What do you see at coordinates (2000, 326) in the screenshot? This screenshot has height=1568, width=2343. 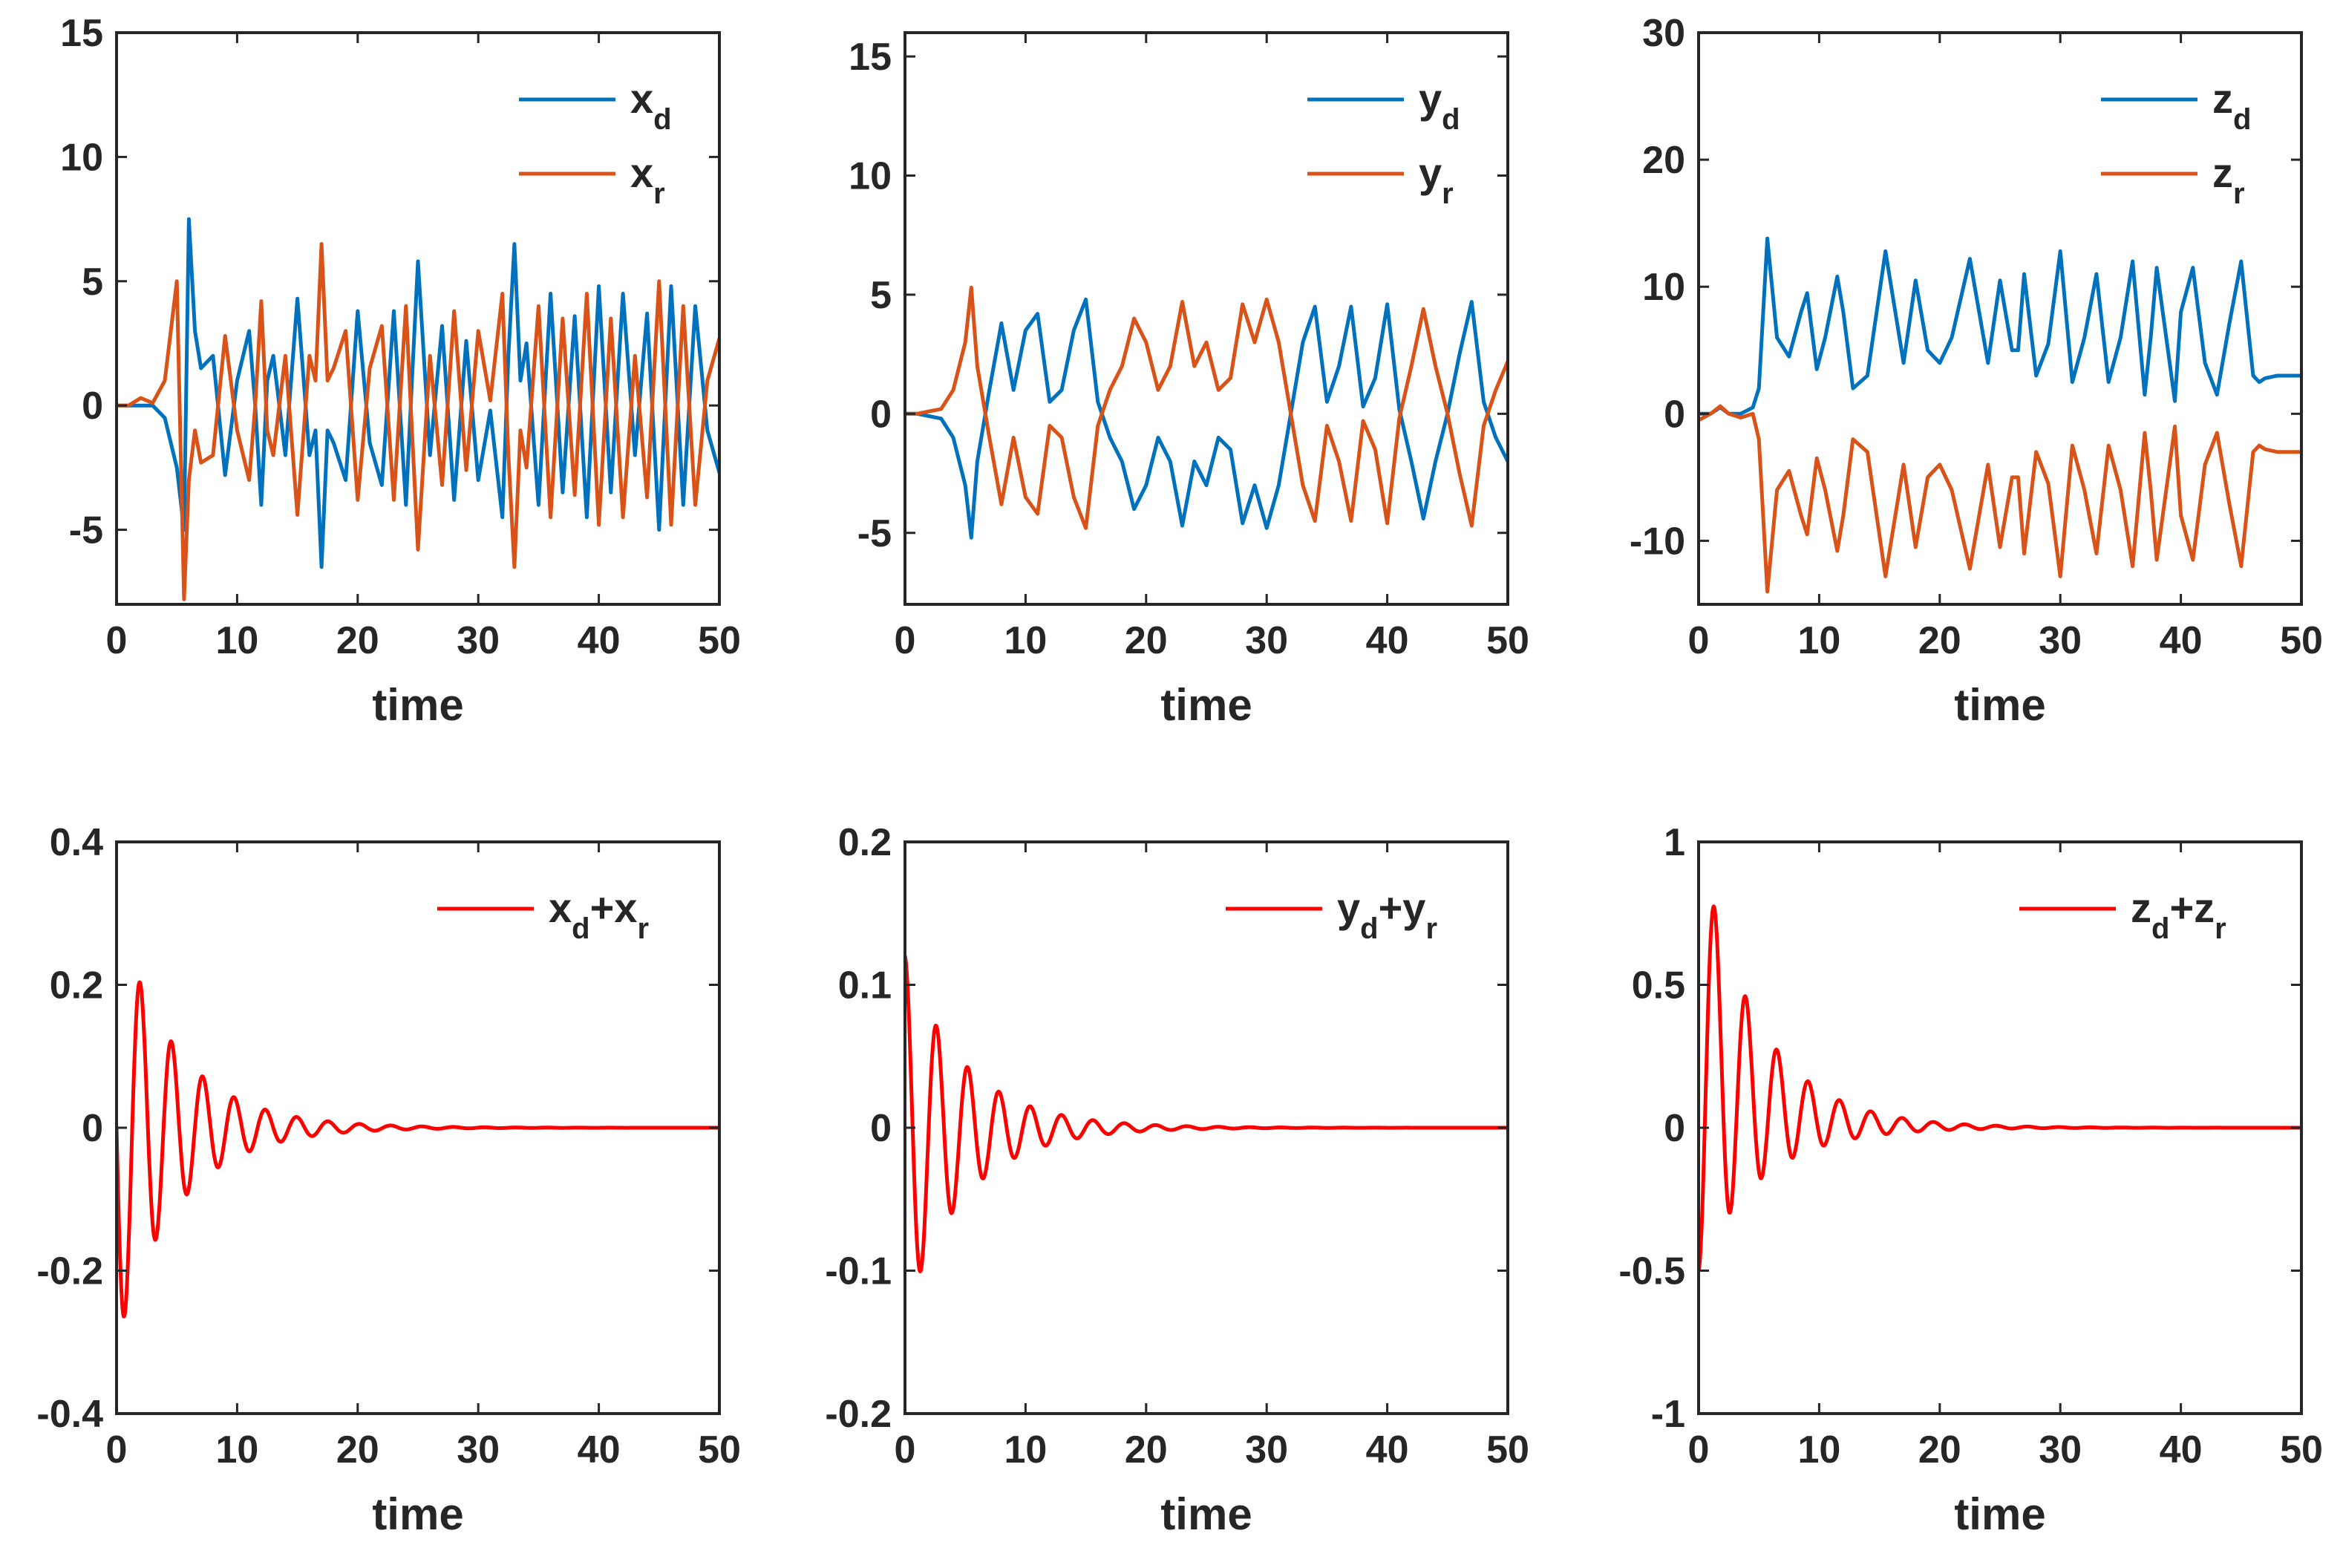 I see `series-line-z-d` at bounding box center [2000, 326].